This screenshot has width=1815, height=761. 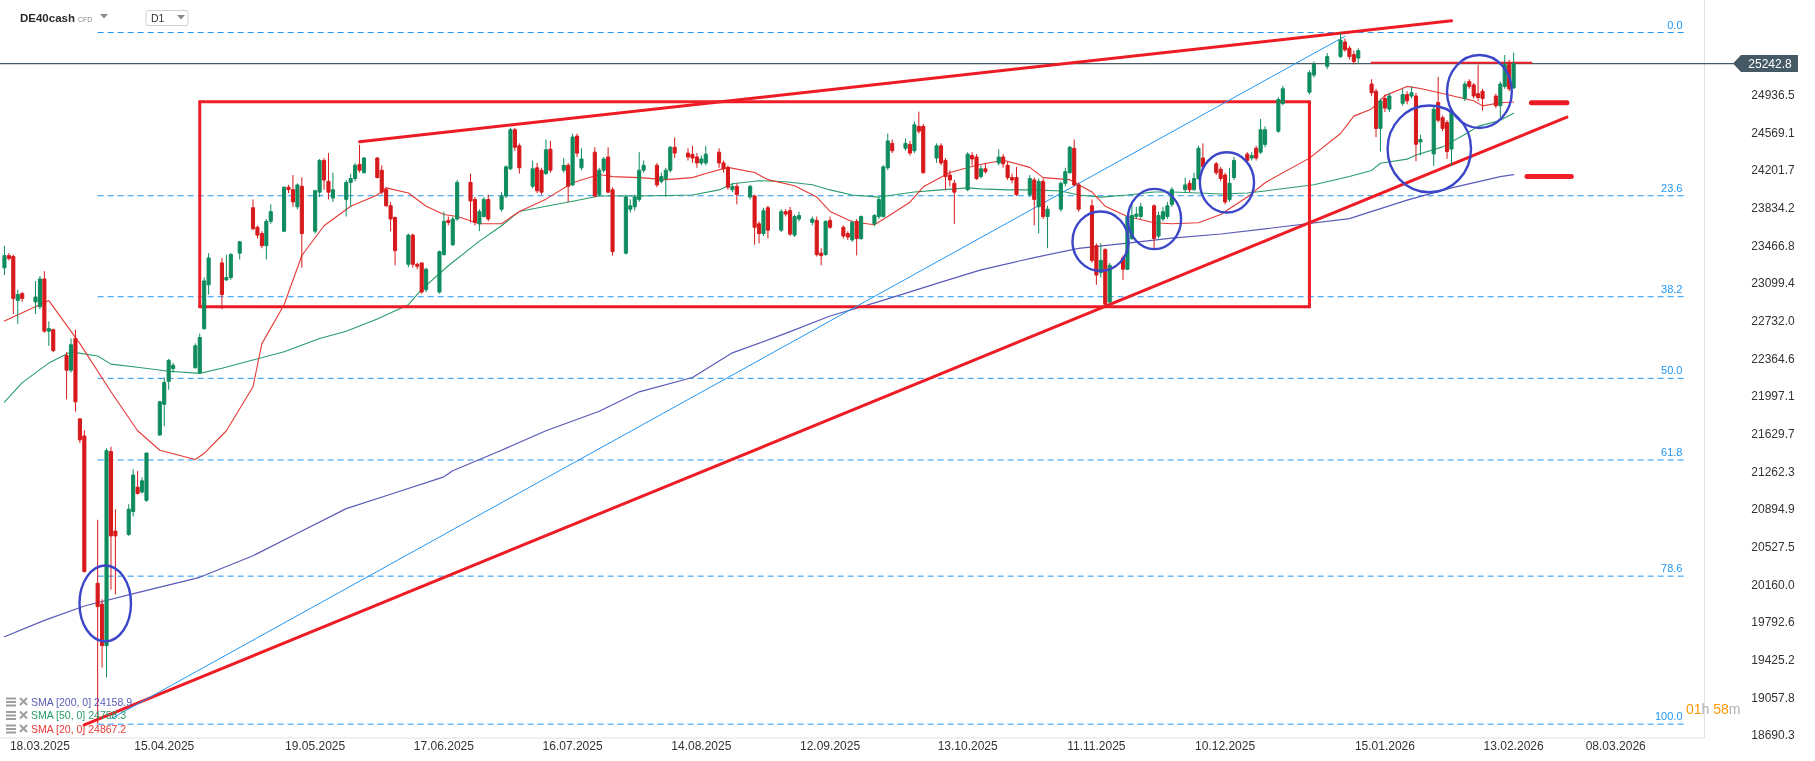 What do you see at coordinates (1668, 716) in the screenshot?
I see `ref-line-label: 100.0` at bounding box center [1668, 716].